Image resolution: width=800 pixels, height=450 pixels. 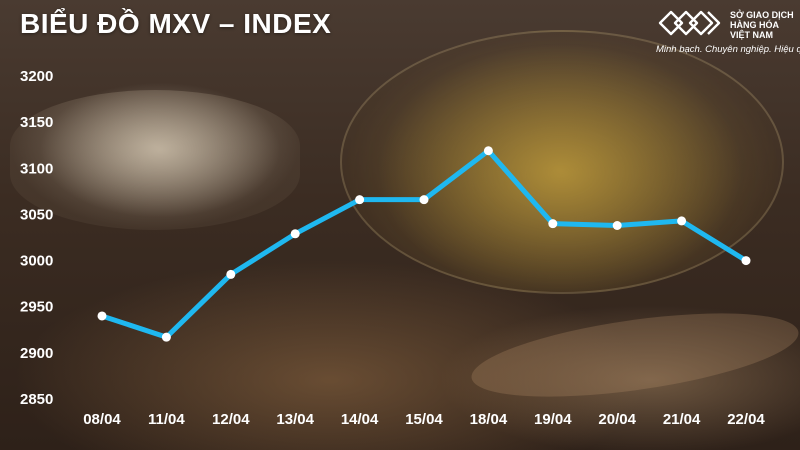 I want to click on logo-tagline: Minh bạch. Chuyên nghiệp. Hiệu quả, so click(x=728, y=49).